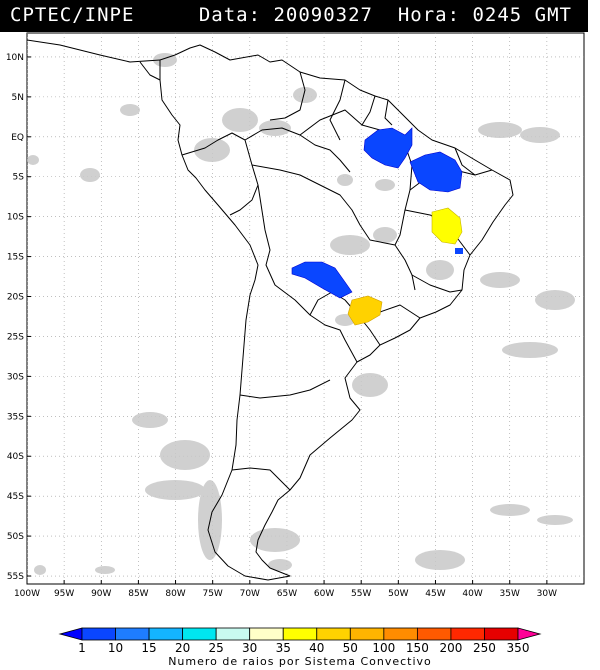 This screenshot has width=600, height=670. I want to click on lat-tick-label: 25S, so click(15, 337).